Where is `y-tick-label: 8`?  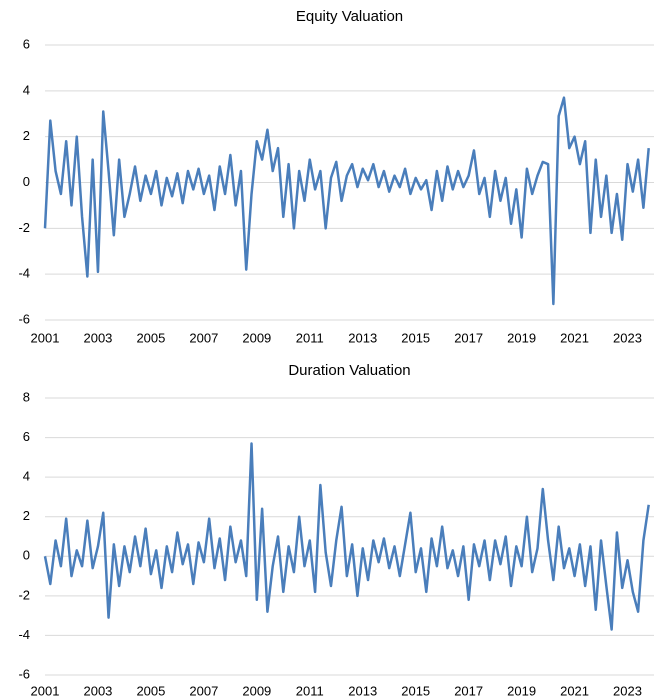
y-tick-label: 8 is located at coordinates (26, 396).